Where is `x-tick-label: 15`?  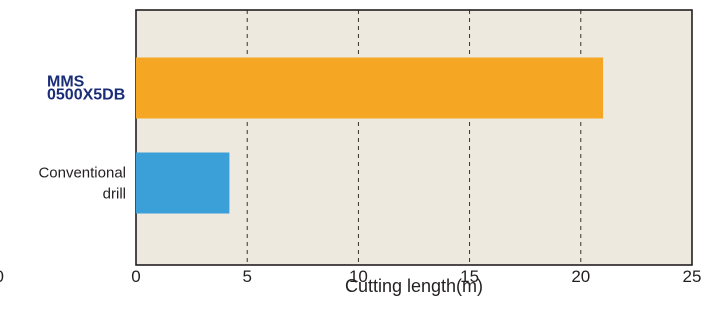
x-tick-label: 15 is located at coordinates (469, 276).